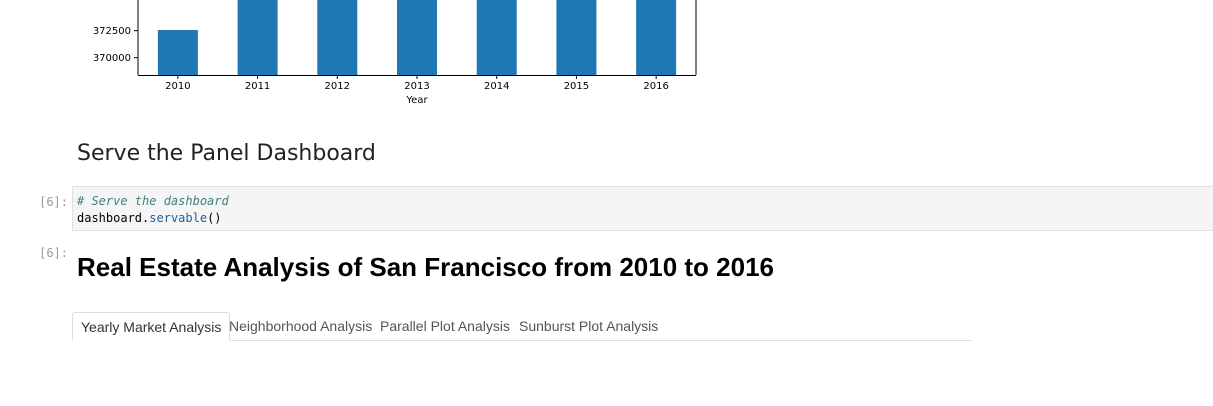 The image size is (1213, 406). What do you see at coordinates (589, 326) in the screenshot?
I see `tab-sunburst-plot-analysis: Sunburst Plot Analysis` at bounding box center [589, 326].